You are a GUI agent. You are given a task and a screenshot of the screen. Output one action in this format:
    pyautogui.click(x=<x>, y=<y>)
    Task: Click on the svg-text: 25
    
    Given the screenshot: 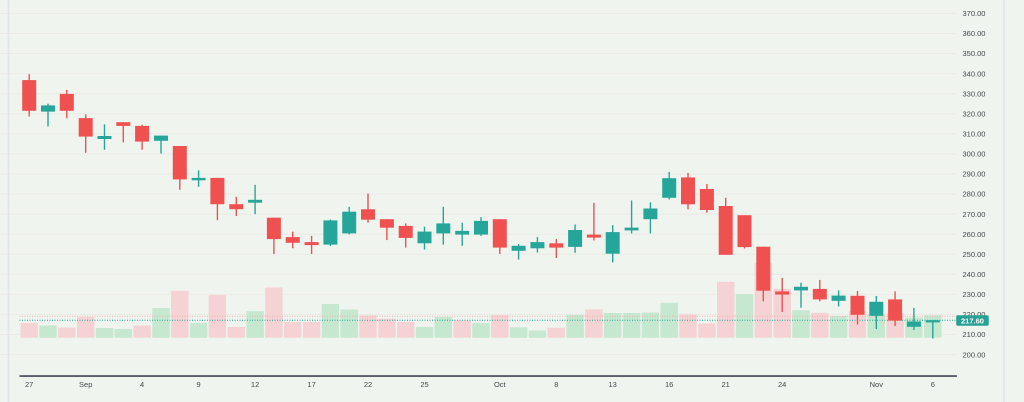 What is the action you would take?
    pyautogui.click(x=424, y=384)
    